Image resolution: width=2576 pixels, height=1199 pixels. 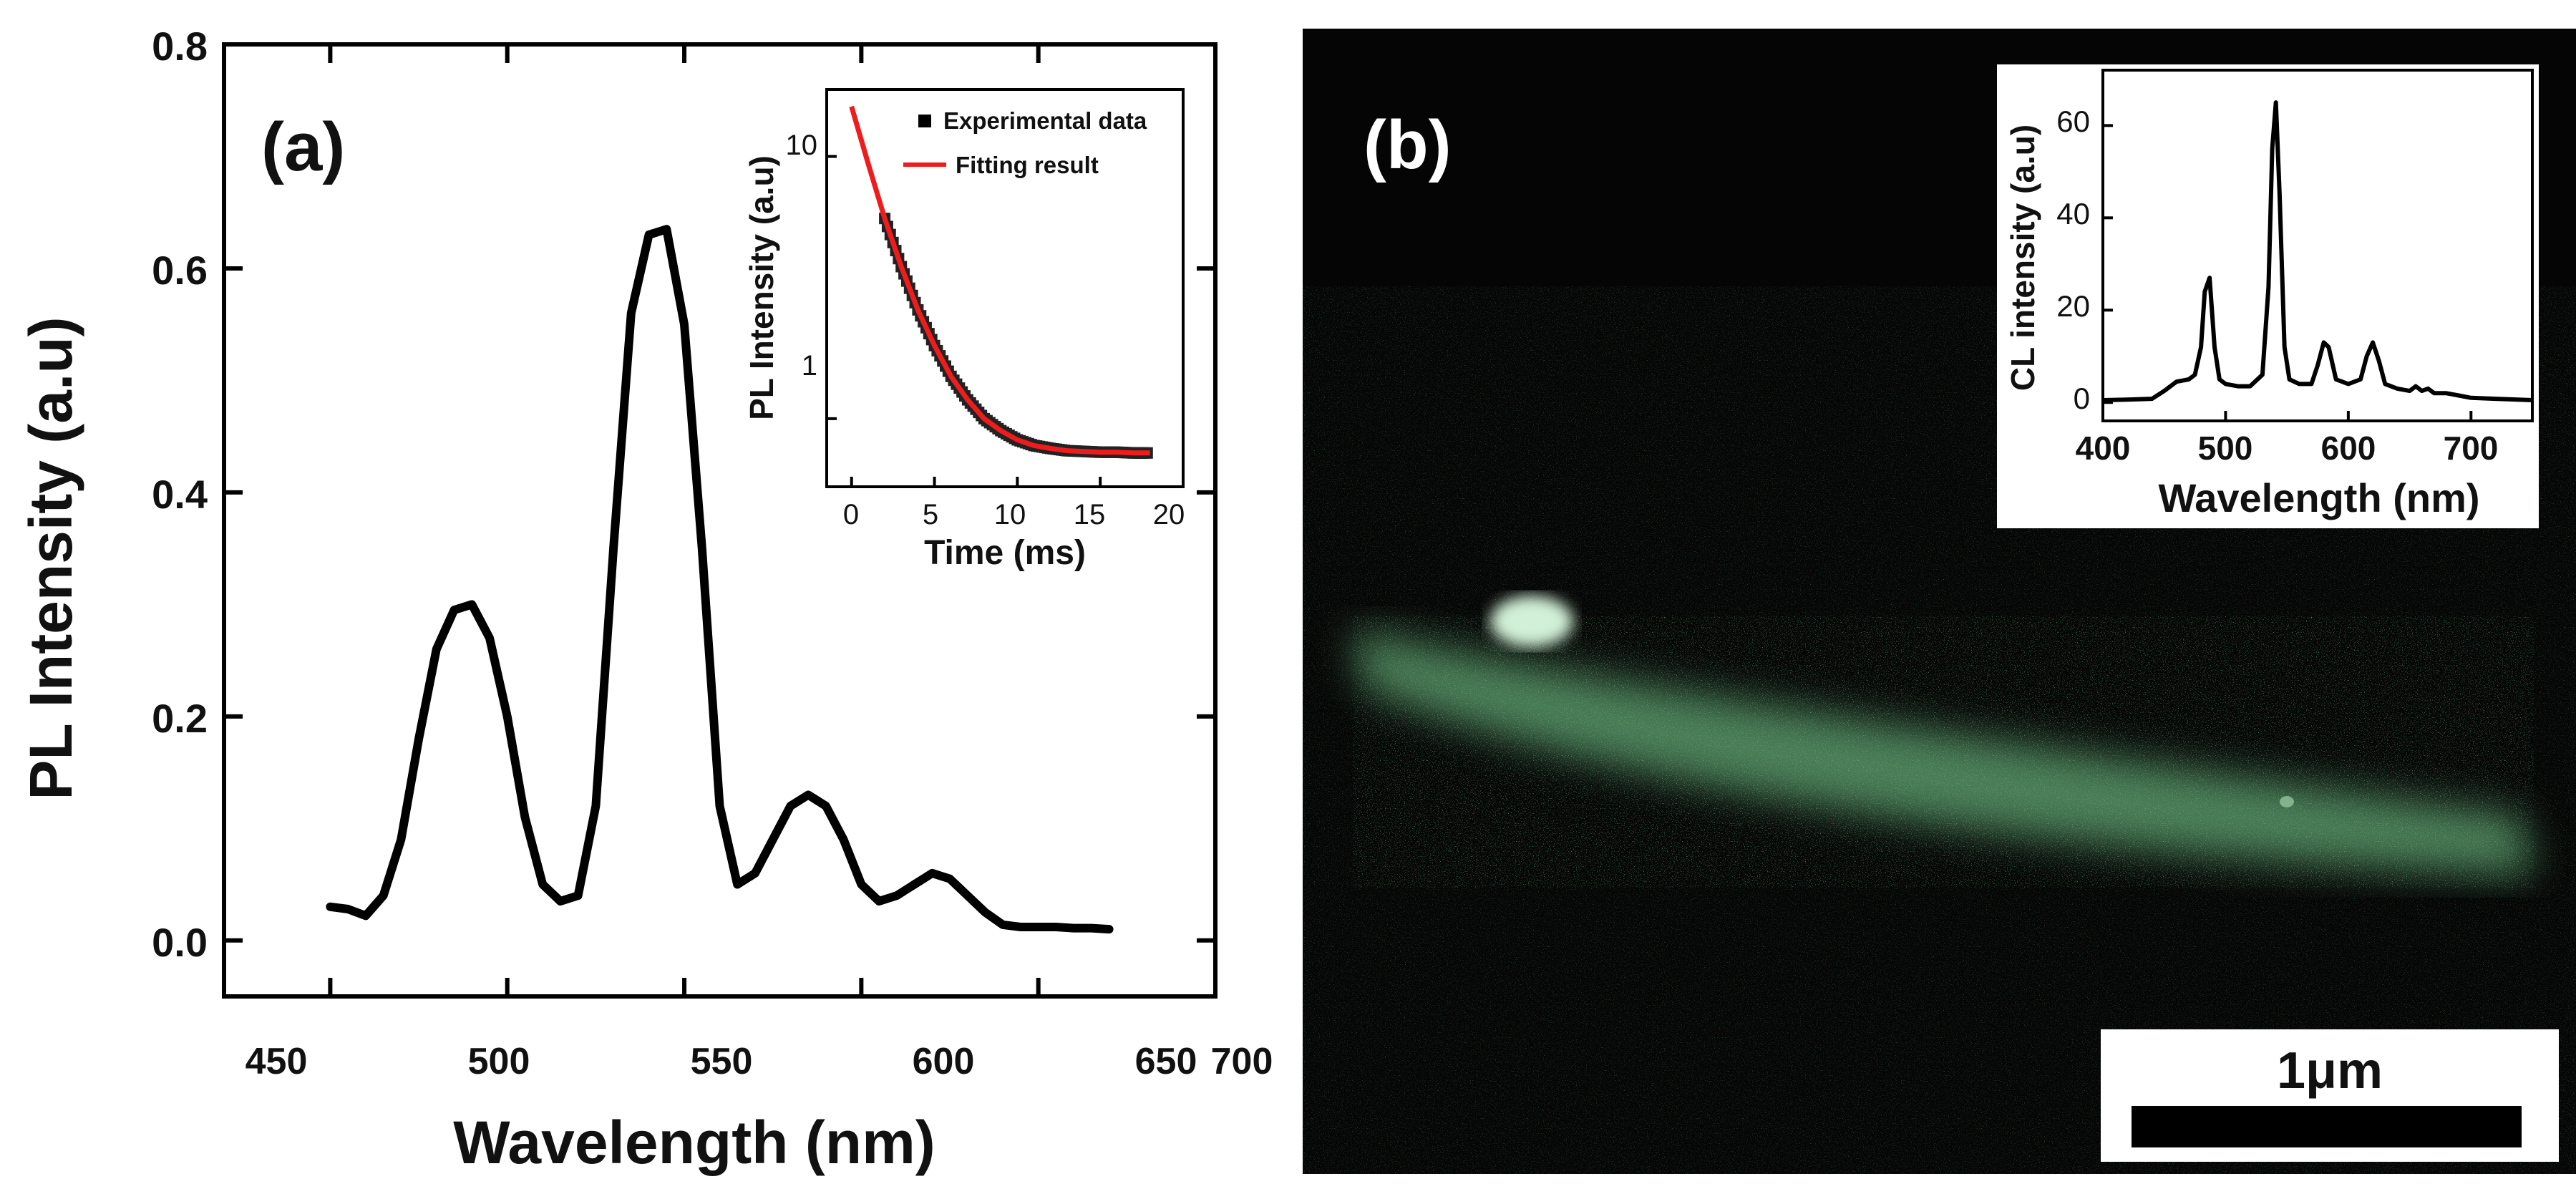 I want to click on inset-b-tick-marks, so click(x=2287, y=272).